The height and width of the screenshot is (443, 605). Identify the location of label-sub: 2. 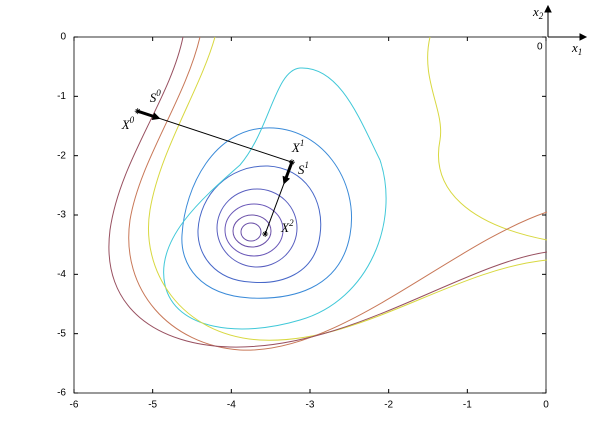
(541, 16).